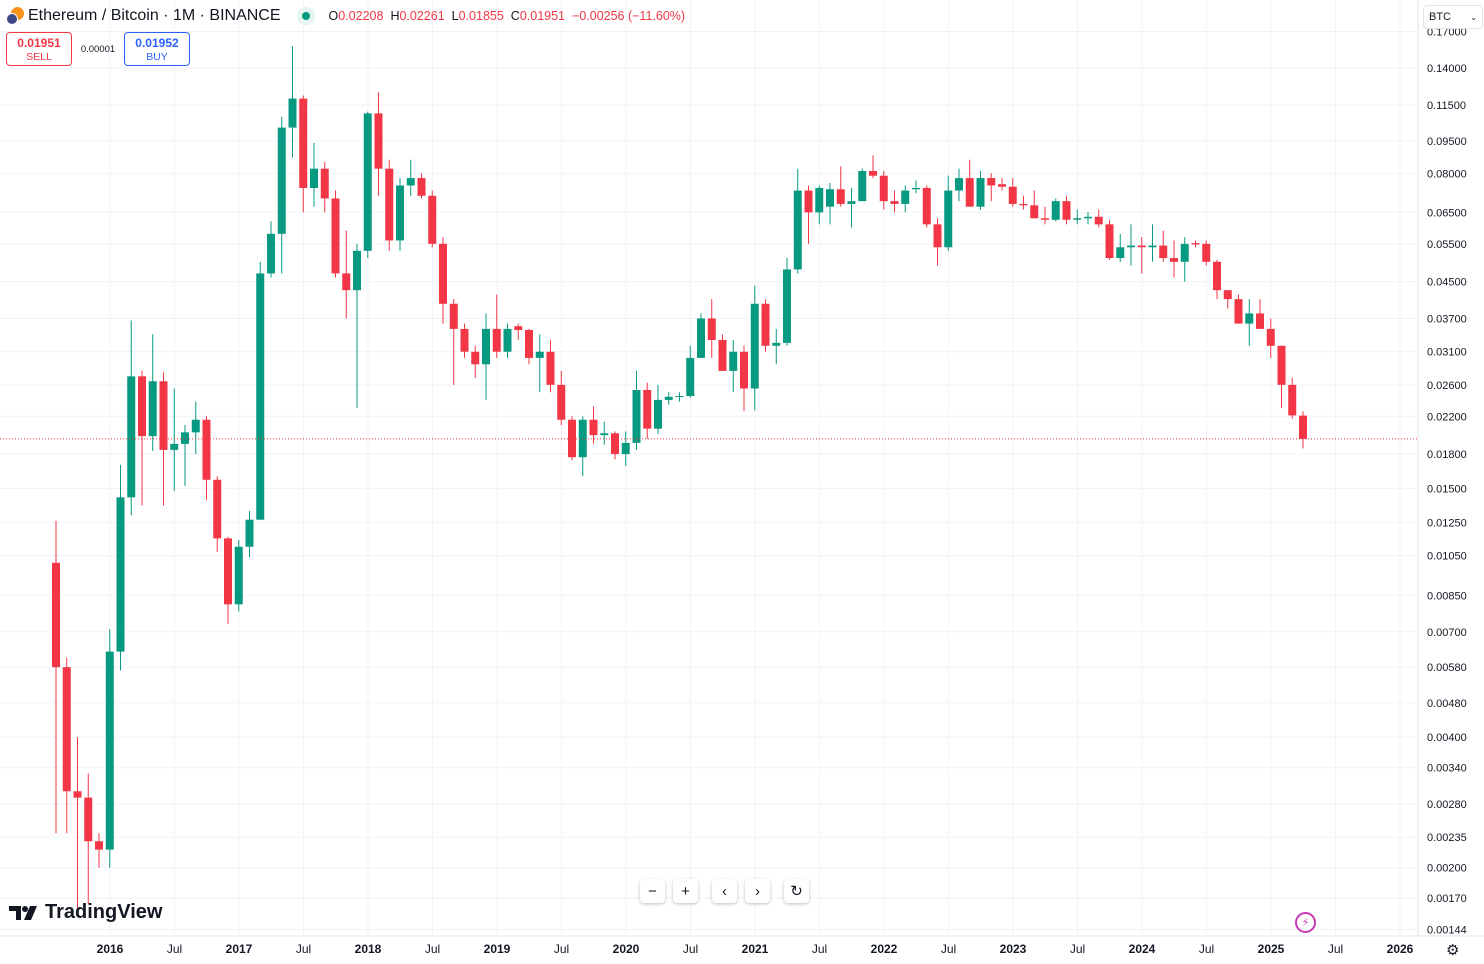 The image size is (1484, 964). Describe the element at coordinates (796, 891) in the screenshot. I see `reset-chart-button: ↻` at that location.